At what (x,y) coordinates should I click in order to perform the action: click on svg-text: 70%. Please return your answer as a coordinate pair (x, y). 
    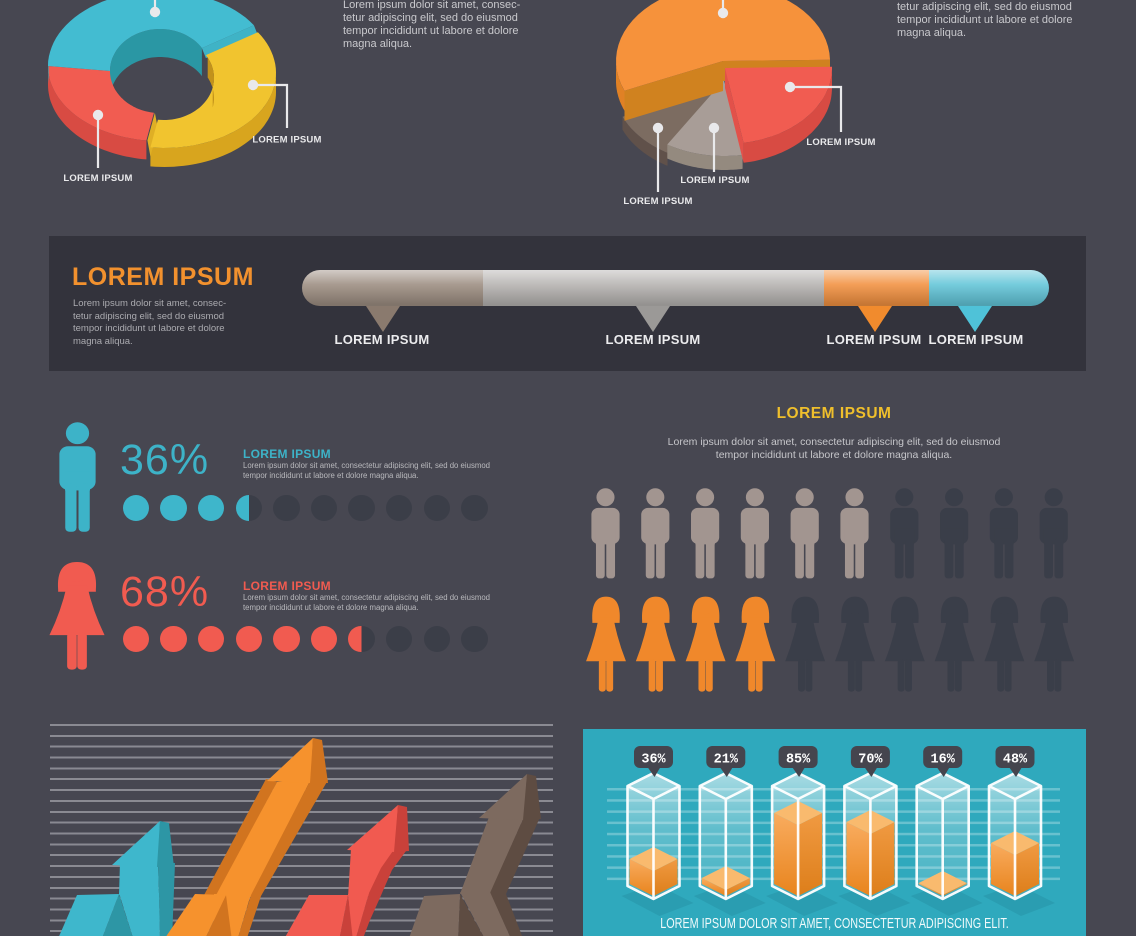
    Looking at the image, I should click on (870, 760).